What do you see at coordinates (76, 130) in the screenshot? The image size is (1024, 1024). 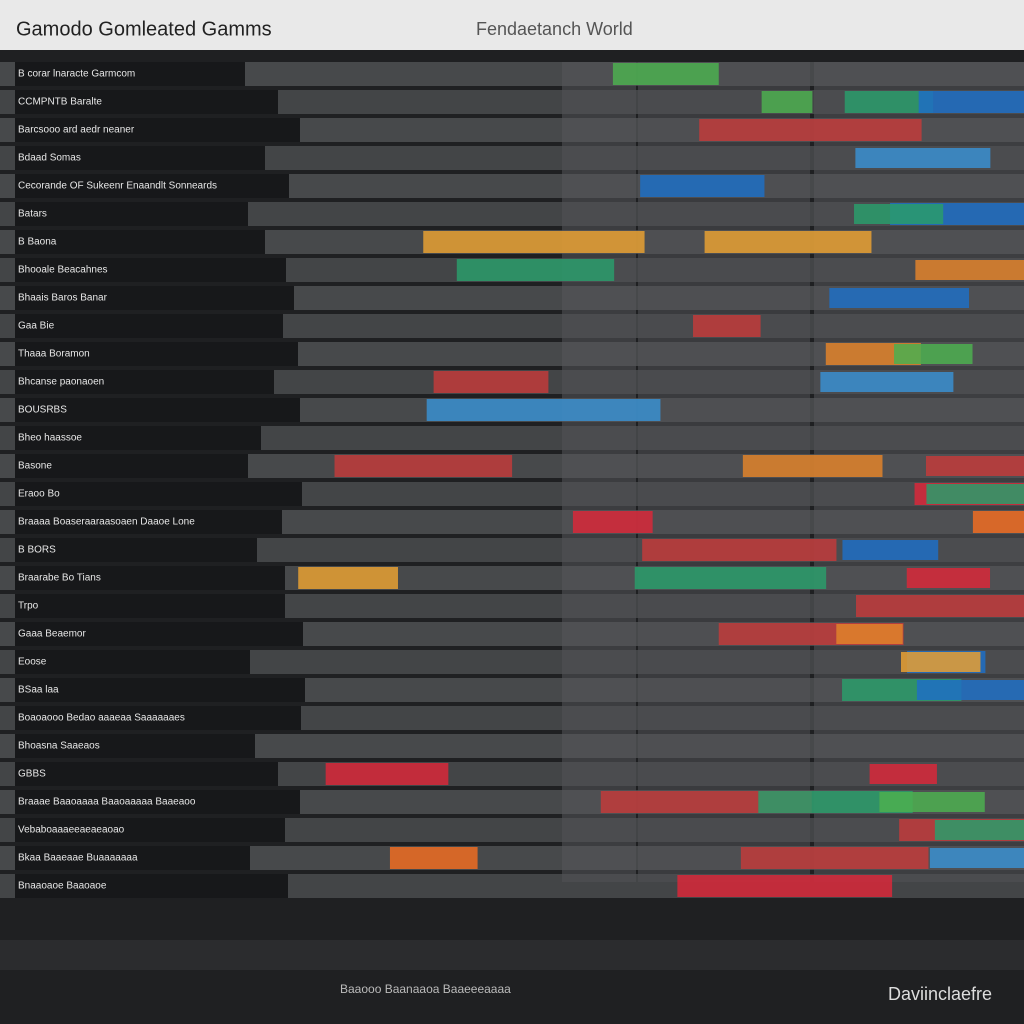 I see `row-label: Barcsooo ard aedr neaner` at bounding box center [76, 130].